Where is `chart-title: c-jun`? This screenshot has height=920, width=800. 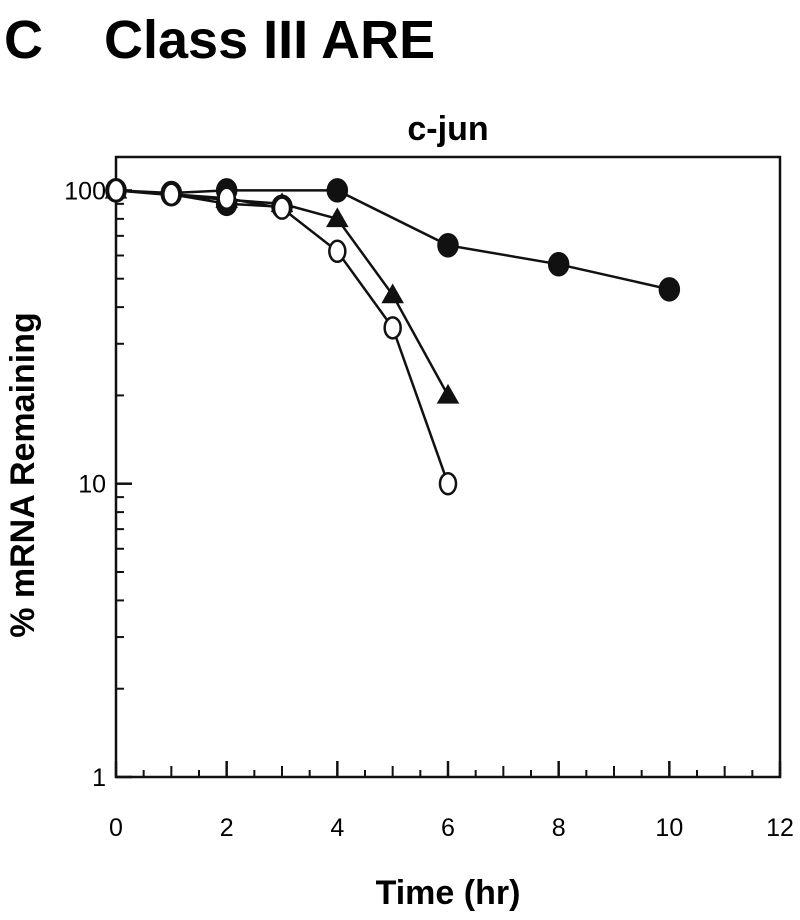 chart-title: c-jun is located at coordinates (447, 129).